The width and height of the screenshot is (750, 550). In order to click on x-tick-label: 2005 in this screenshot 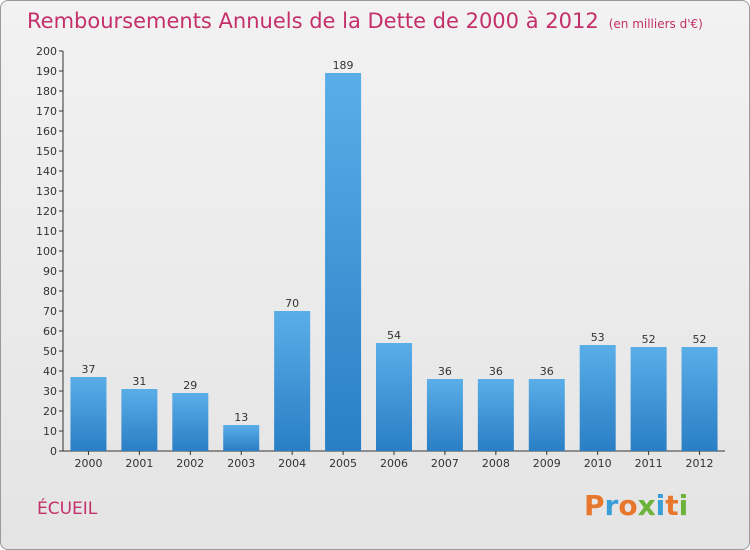, I will do `click(343, 463)`.